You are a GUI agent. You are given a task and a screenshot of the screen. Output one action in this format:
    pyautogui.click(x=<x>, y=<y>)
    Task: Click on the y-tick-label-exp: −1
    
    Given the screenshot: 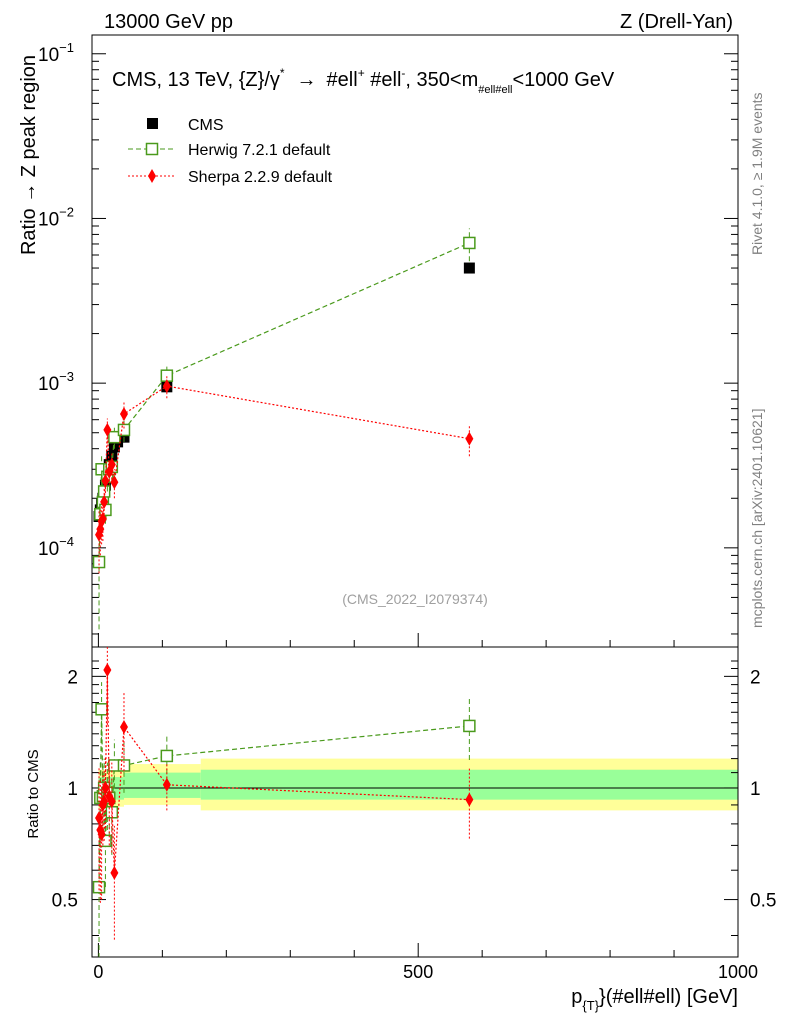 What is the action you would take?
    pyautogui.click(x=66, y=47)
    